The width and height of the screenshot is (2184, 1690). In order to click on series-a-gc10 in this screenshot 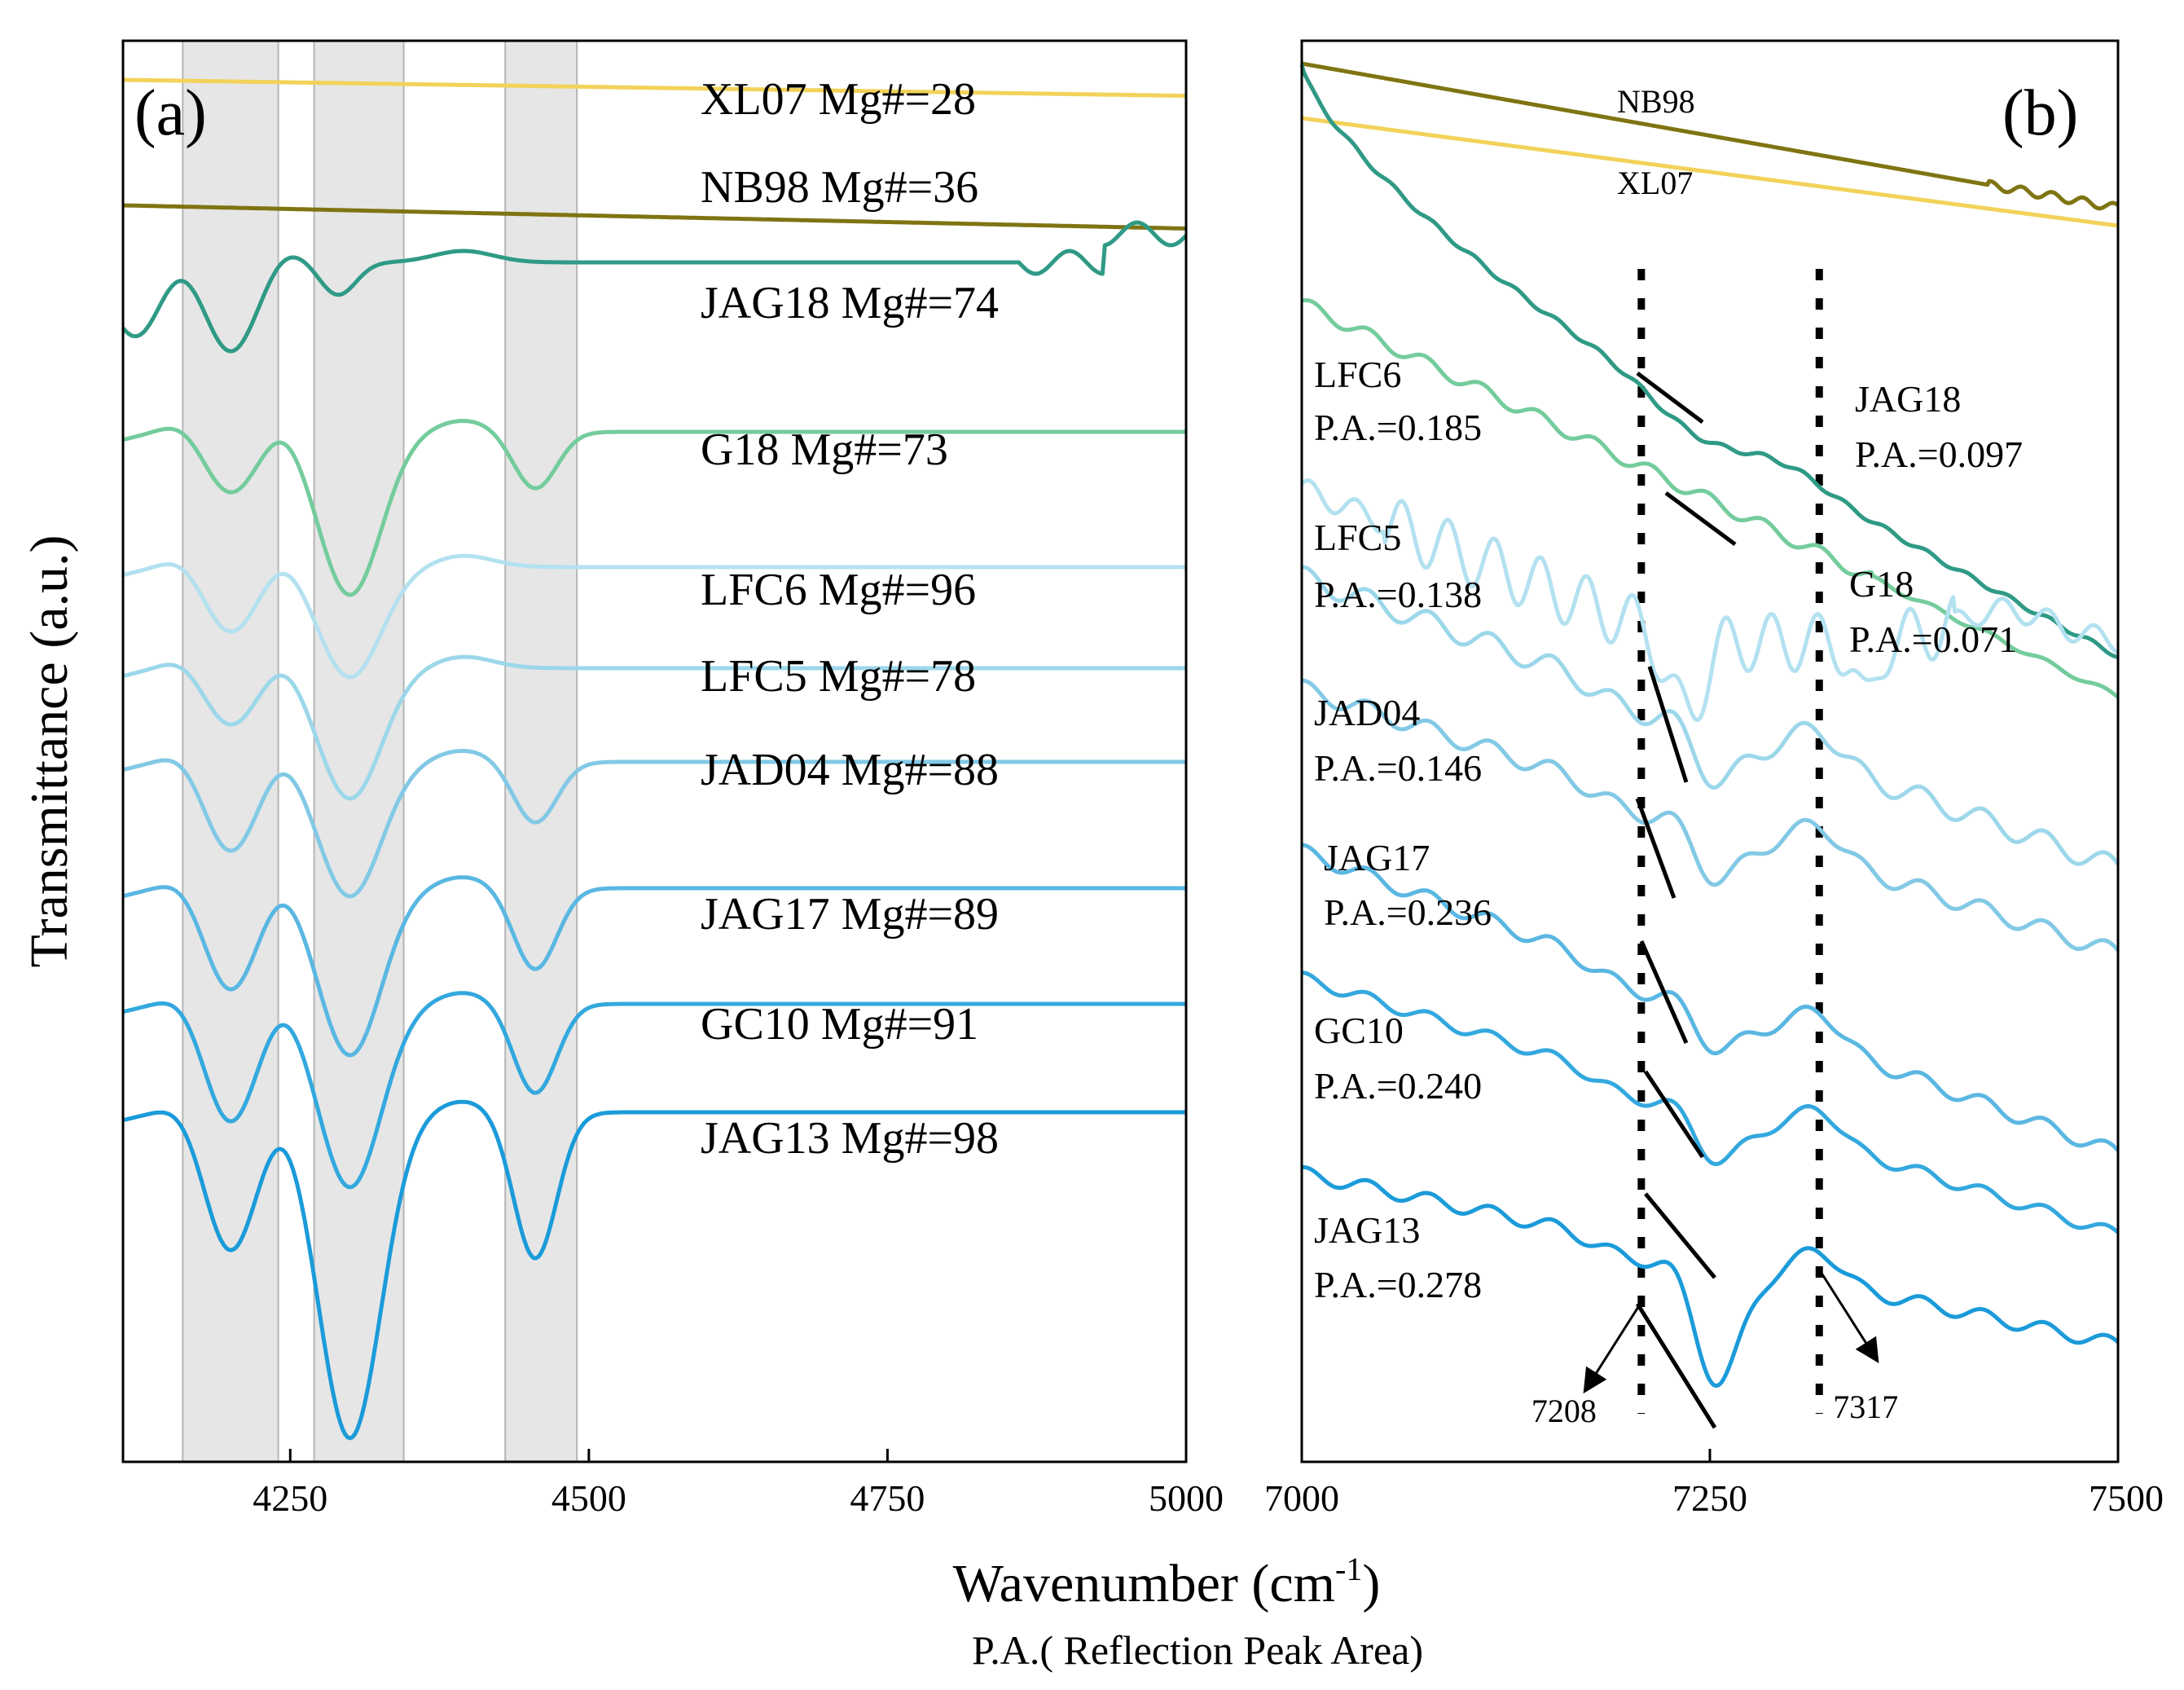, I will do `click(654, 1090)`.